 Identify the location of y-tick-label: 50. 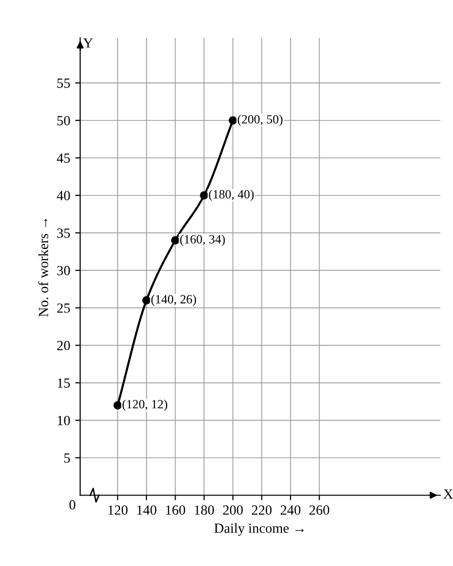
(63, 121).